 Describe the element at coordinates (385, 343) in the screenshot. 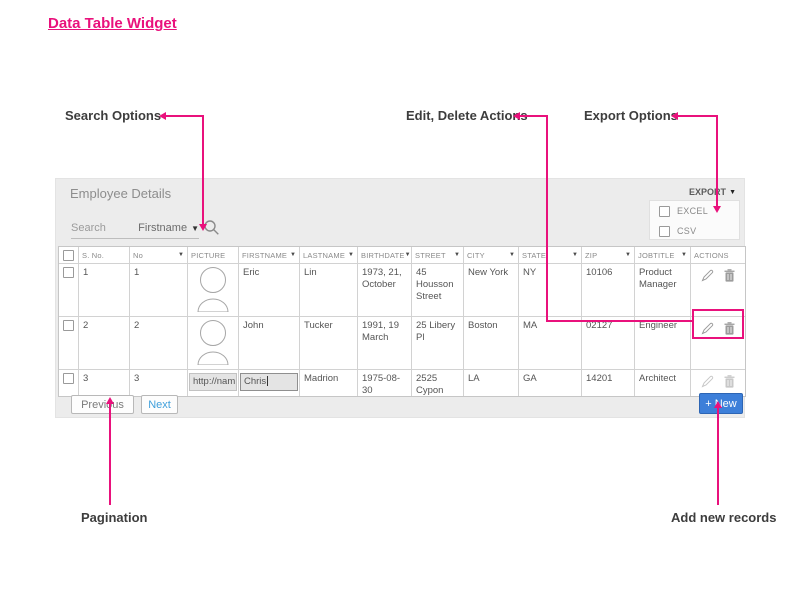

I see `cell-birthdate: 1991, 19 March` at that location.